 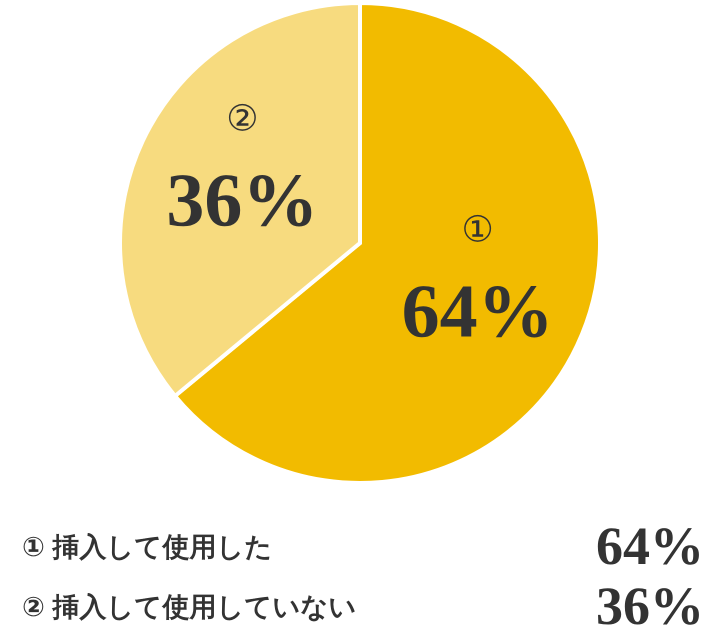 What do you see at coordinates (189, 607) in the screenshot?
I see `text: ② 挿入して使用していない` at bounding box center [189, 607].